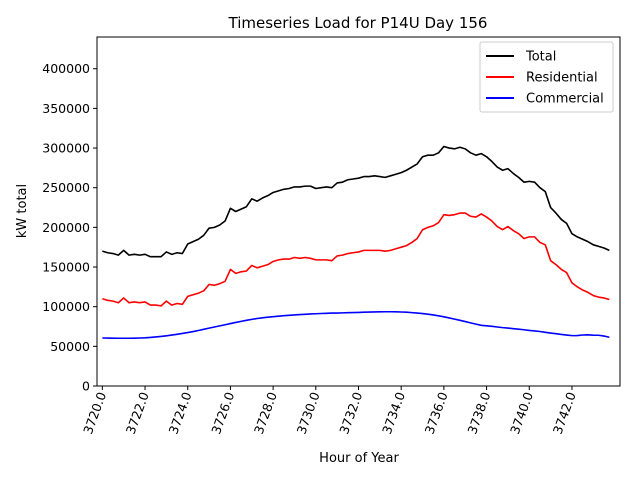 The width and height of the screenshot is (640, 480). Describe the element at coordinates (66, 227) in the screenshot. I see `y-tick-label: 200000` at that location.